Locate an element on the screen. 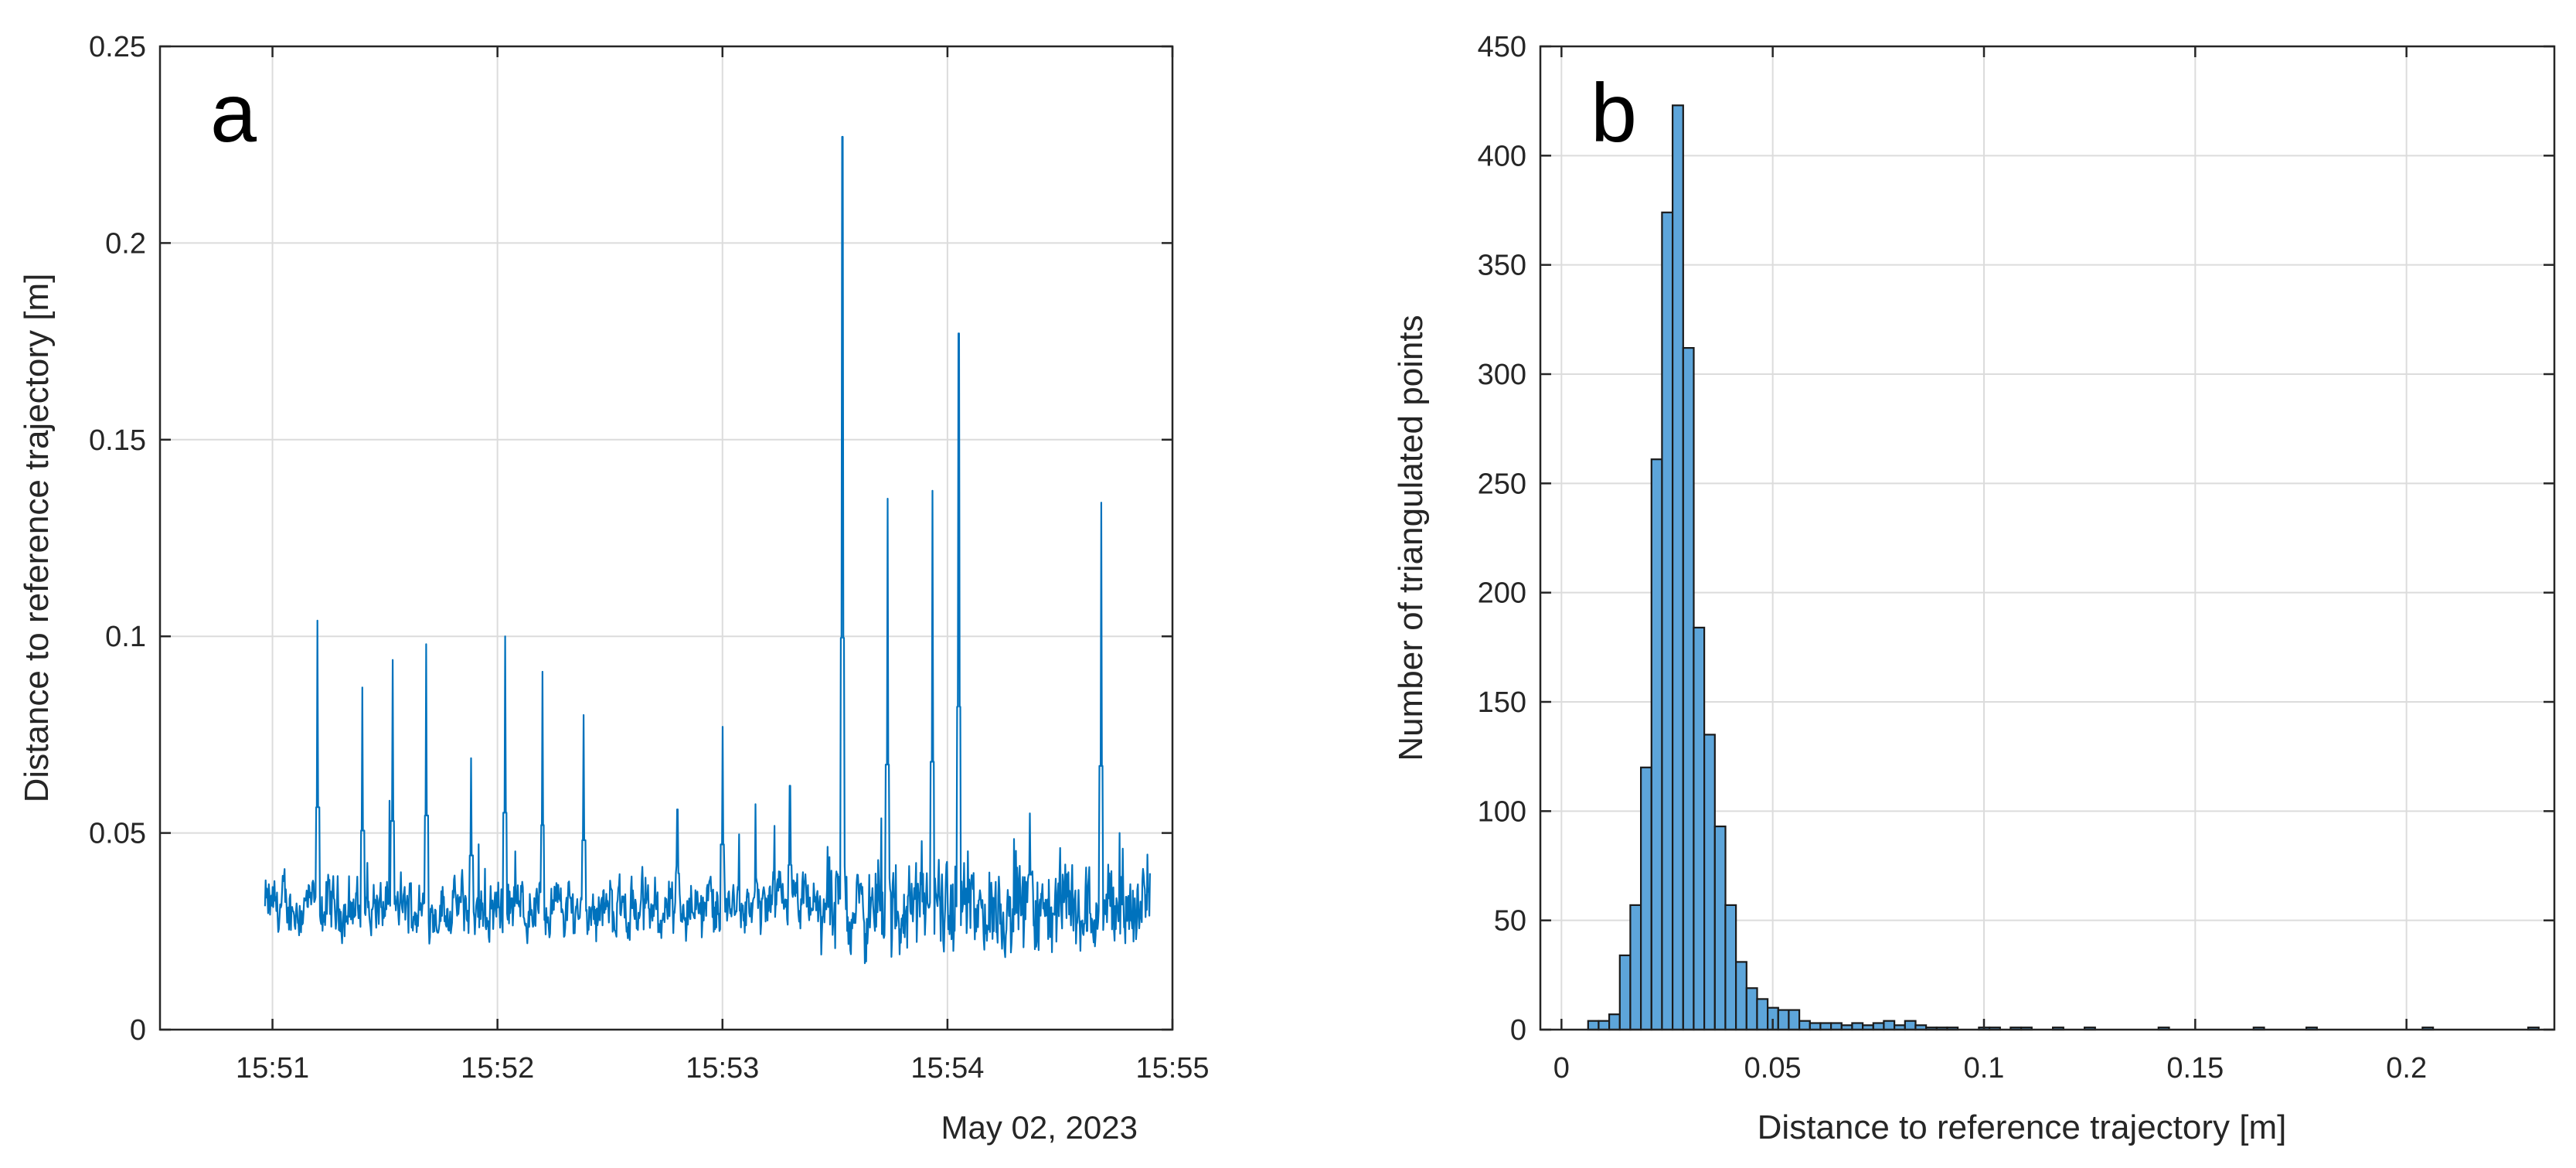  y-tick-label: 100 is located at coordinates (1502, 812).